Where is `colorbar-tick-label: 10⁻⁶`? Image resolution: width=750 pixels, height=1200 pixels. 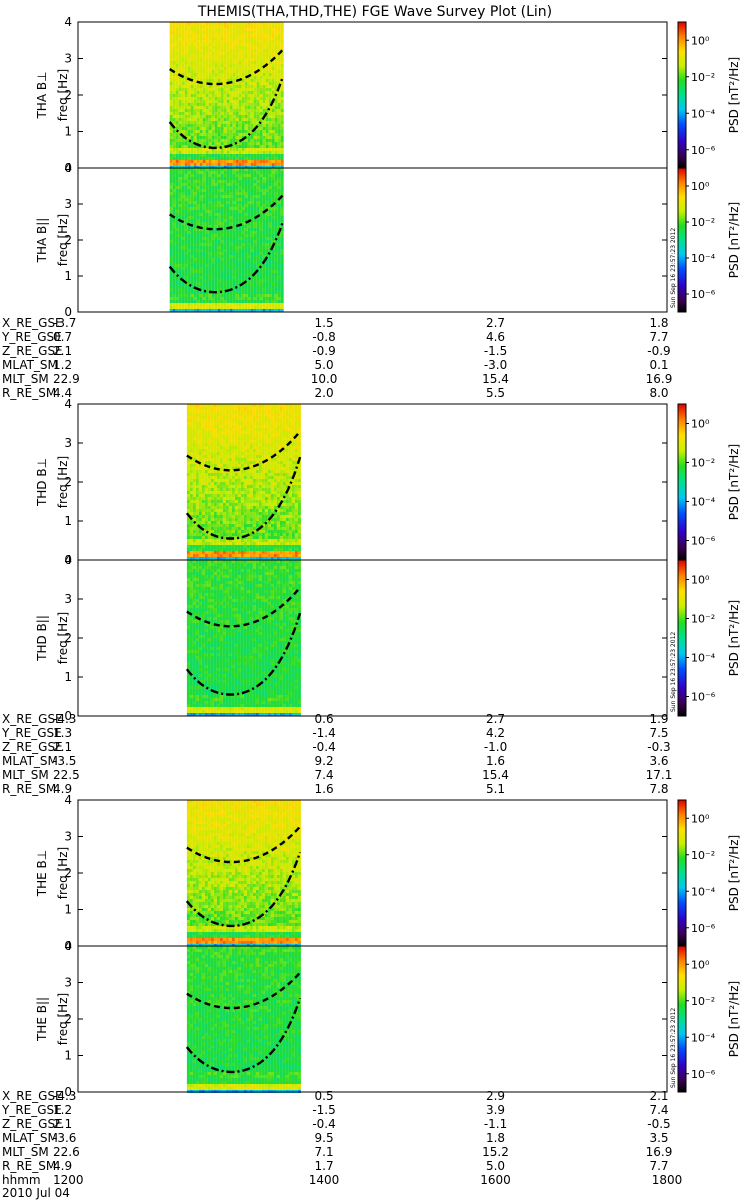
colorbar-tick-label: 10⁻⁶ is located at coordinates (703, 928).